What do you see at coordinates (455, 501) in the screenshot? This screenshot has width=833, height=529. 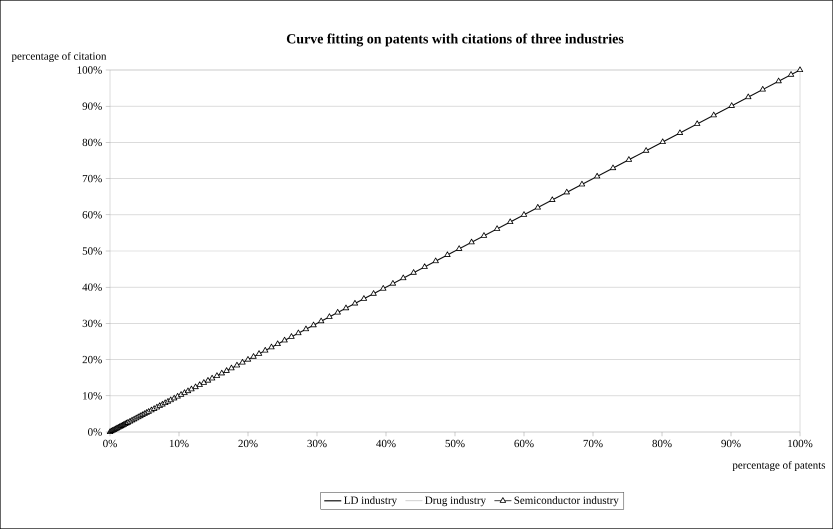 I see `legend-label: Drug industry` at bounding box center [455, 501].